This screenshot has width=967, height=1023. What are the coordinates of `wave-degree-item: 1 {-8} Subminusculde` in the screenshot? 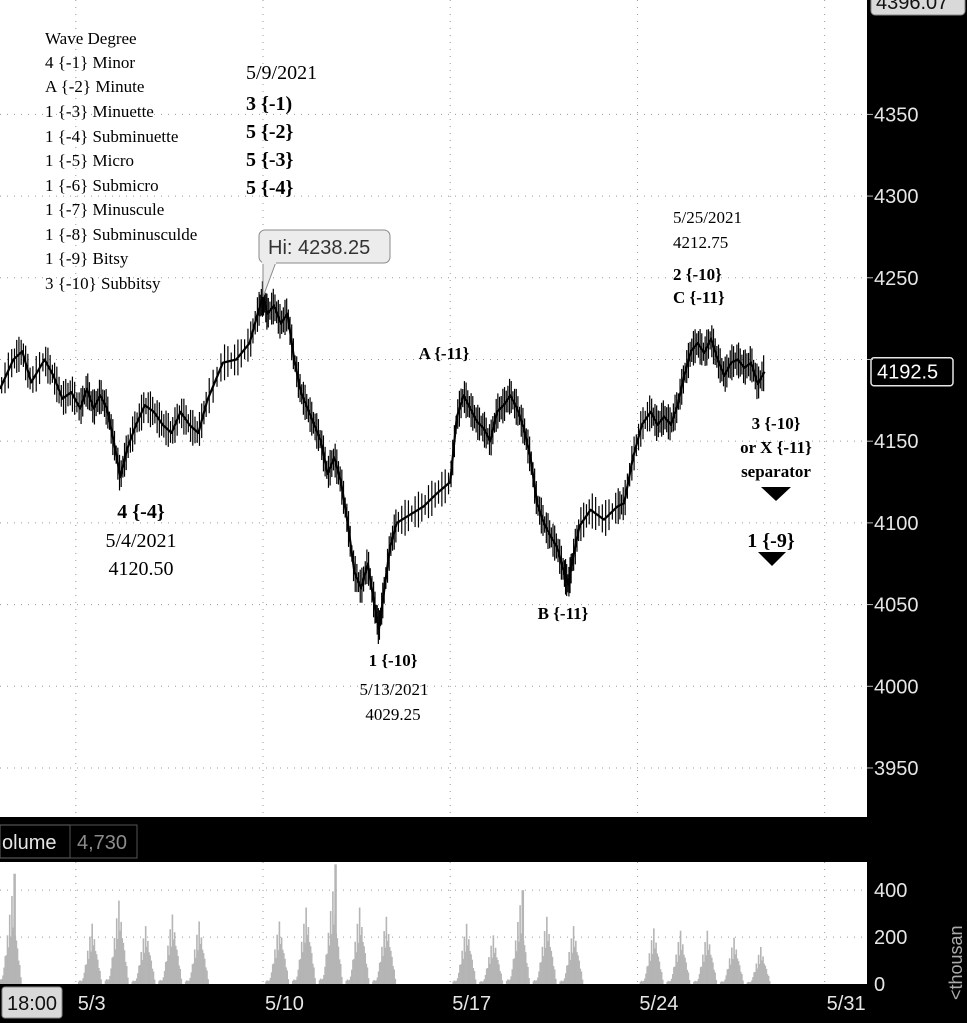 It's located at (121, 234).